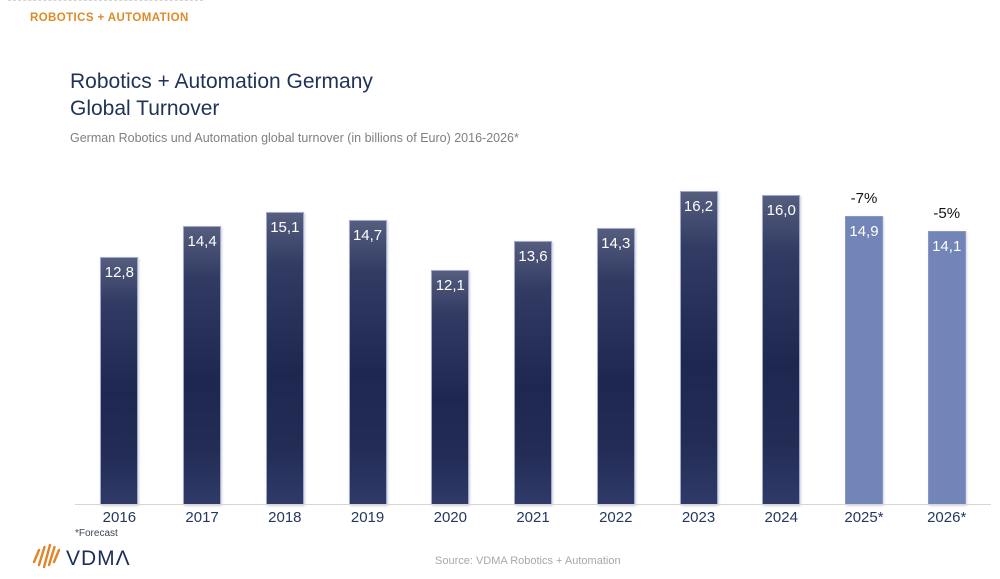 This screenshot has width=1000, height=579. Describe the element at coordinates (698, 517) in the screenshot. I see `x-tick-2023: 2023` at that location.